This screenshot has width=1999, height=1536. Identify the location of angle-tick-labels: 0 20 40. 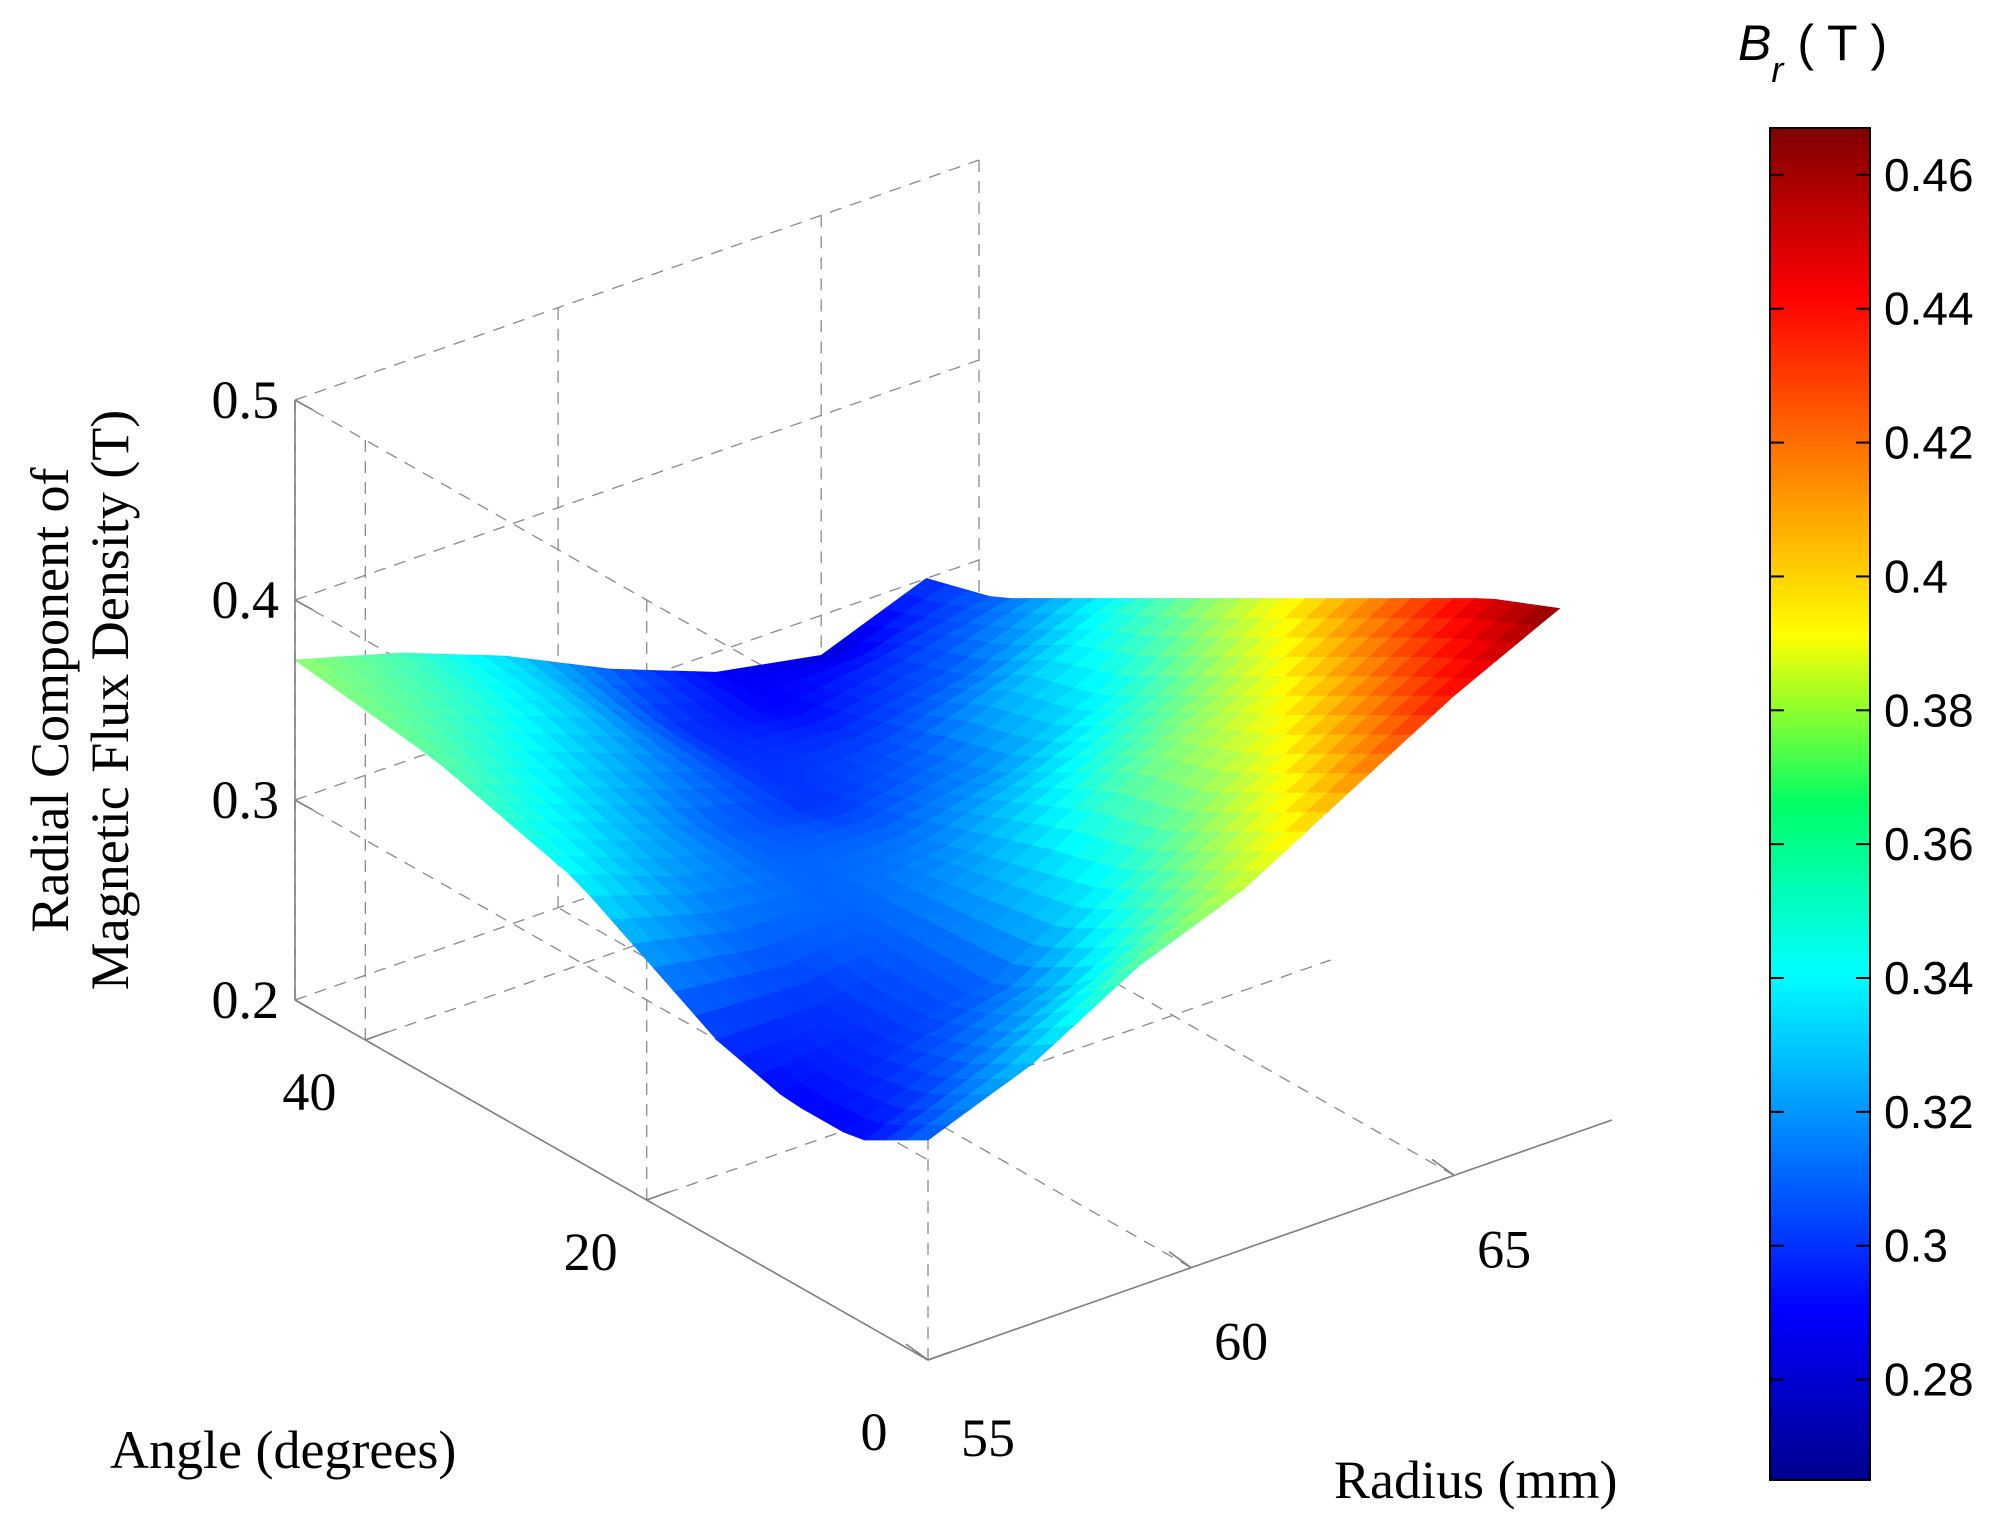
(584, 1262).